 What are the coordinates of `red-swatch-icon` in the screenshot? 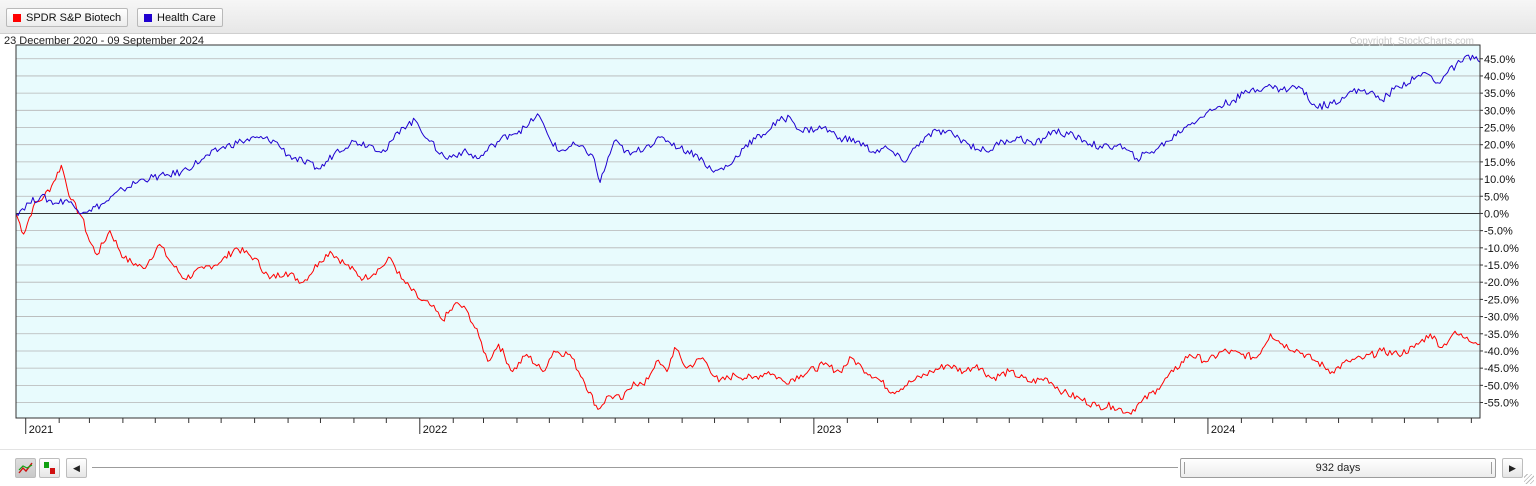 It's located at (17, 18).